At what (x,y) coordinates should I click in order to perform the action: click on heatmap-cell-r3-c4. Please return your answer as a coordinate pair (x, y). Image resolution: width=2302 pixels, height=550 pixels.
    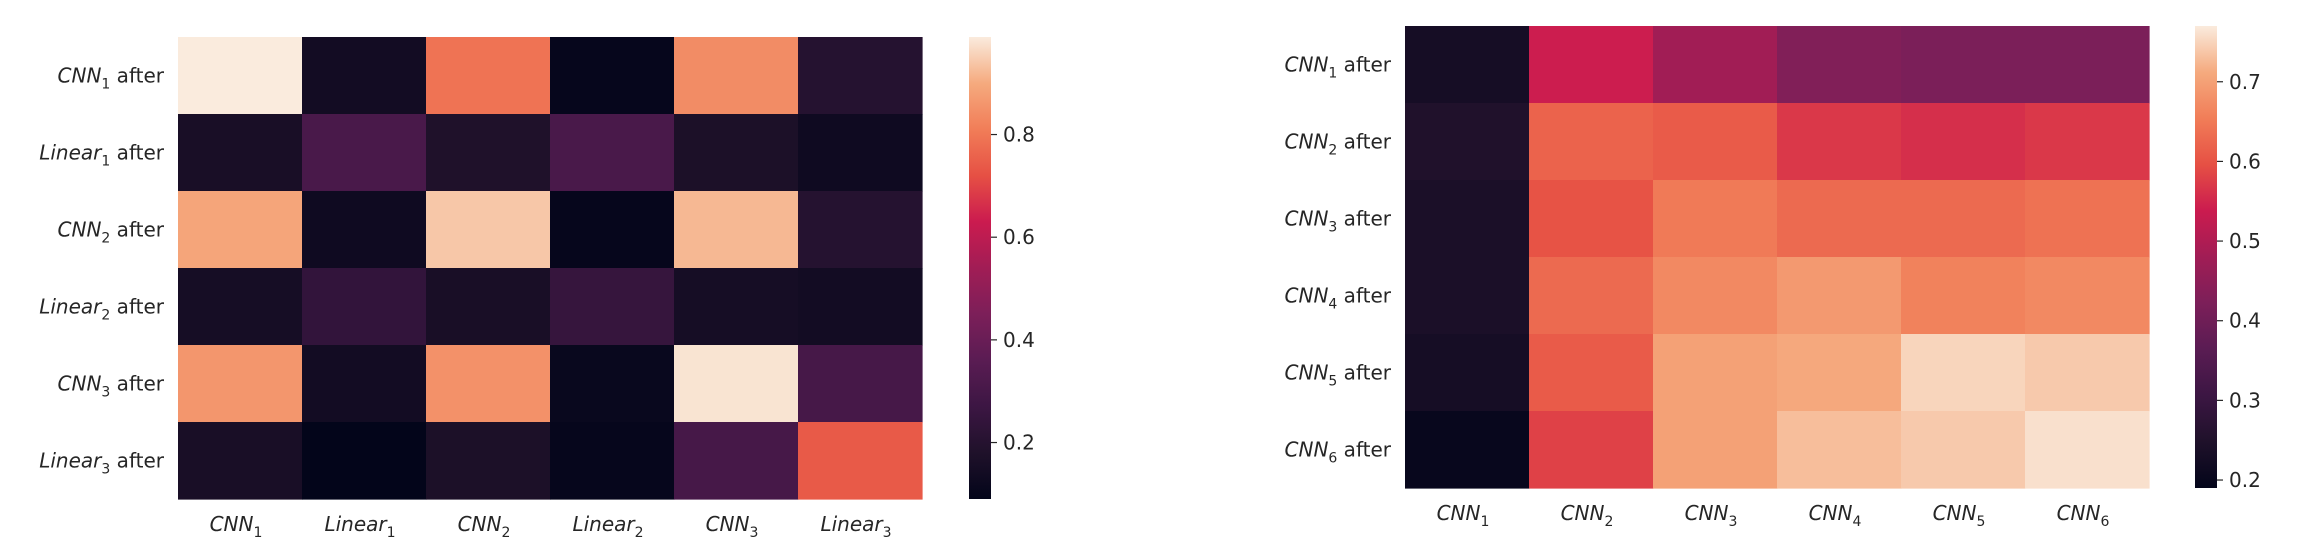
    Looking at the image, I should click on (1839, 219).